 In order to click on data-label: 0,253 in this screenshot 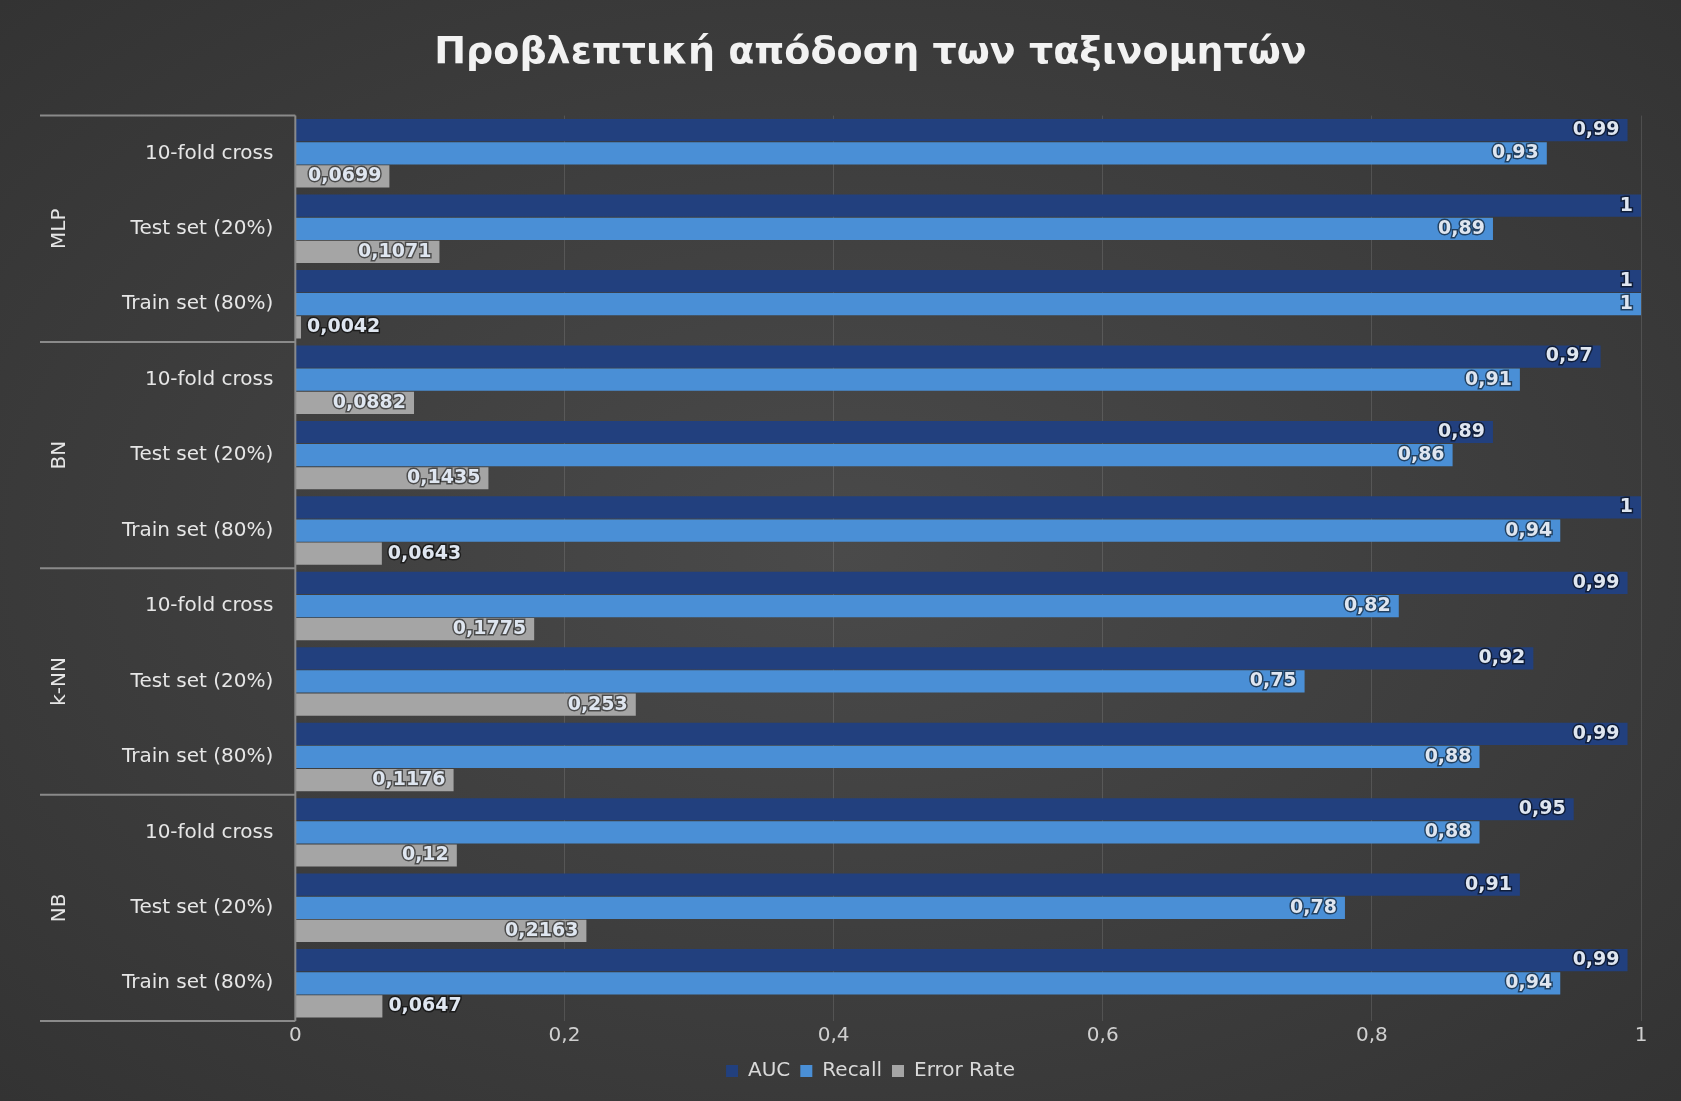, I will do `click(597, 702)`.